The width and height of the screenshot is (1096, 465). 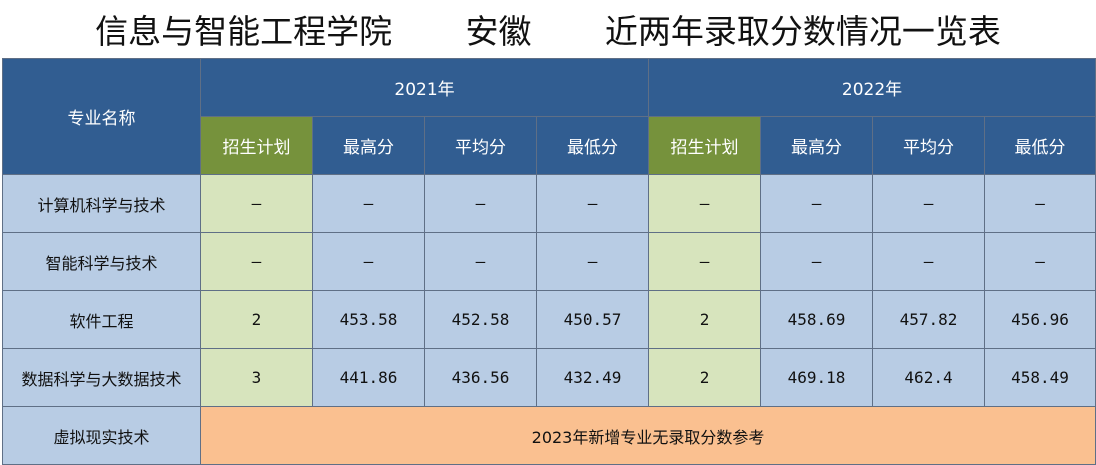 I want to click on year-2022-header: 2022年, so click(x=872, y=87).